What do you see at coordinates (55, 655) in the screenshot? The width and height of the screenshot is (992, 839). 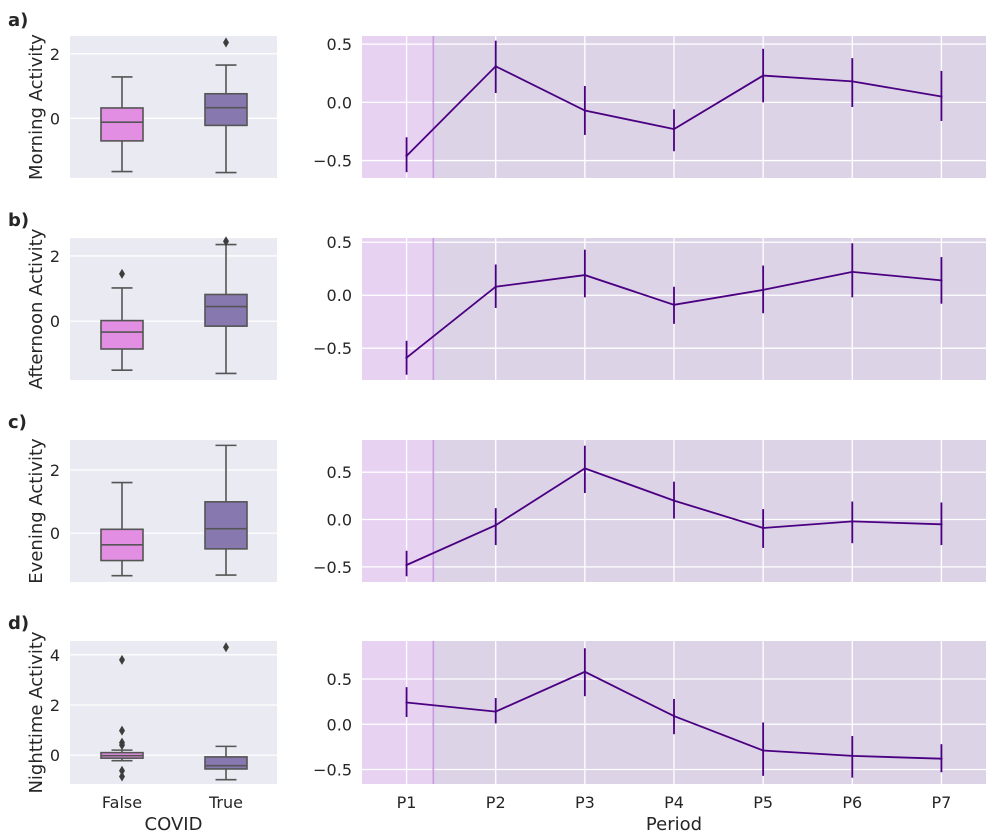 I see `y-tick-label: 4` at bounding box center [55, 655].